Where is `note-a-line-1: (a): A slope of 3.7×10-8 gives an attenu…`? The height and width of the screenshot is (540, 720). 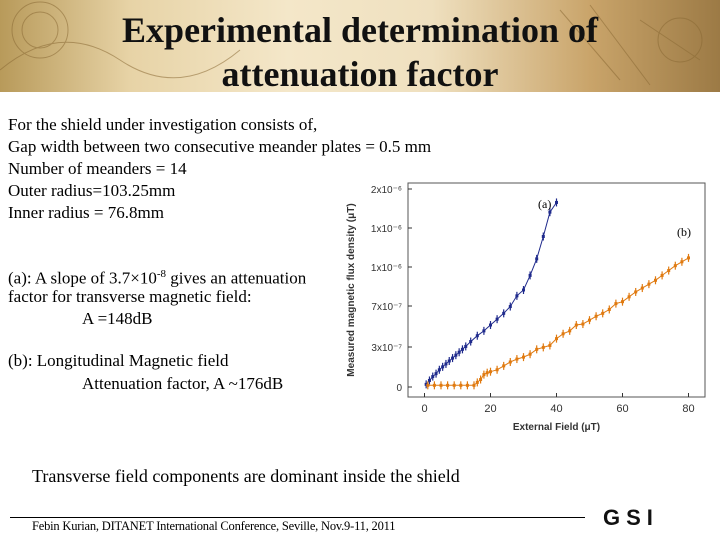
note-a-line-1: (a): A slope of 3.7×10-8 gives an attenu… is located at coordinates (157, 276).